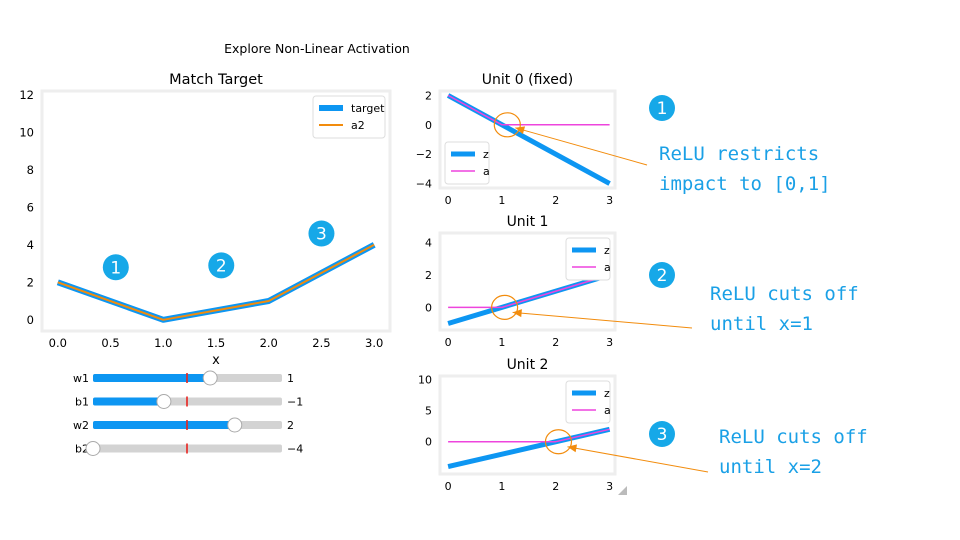  I want to click on x-tick-label: 0.0, so click(58, 343).